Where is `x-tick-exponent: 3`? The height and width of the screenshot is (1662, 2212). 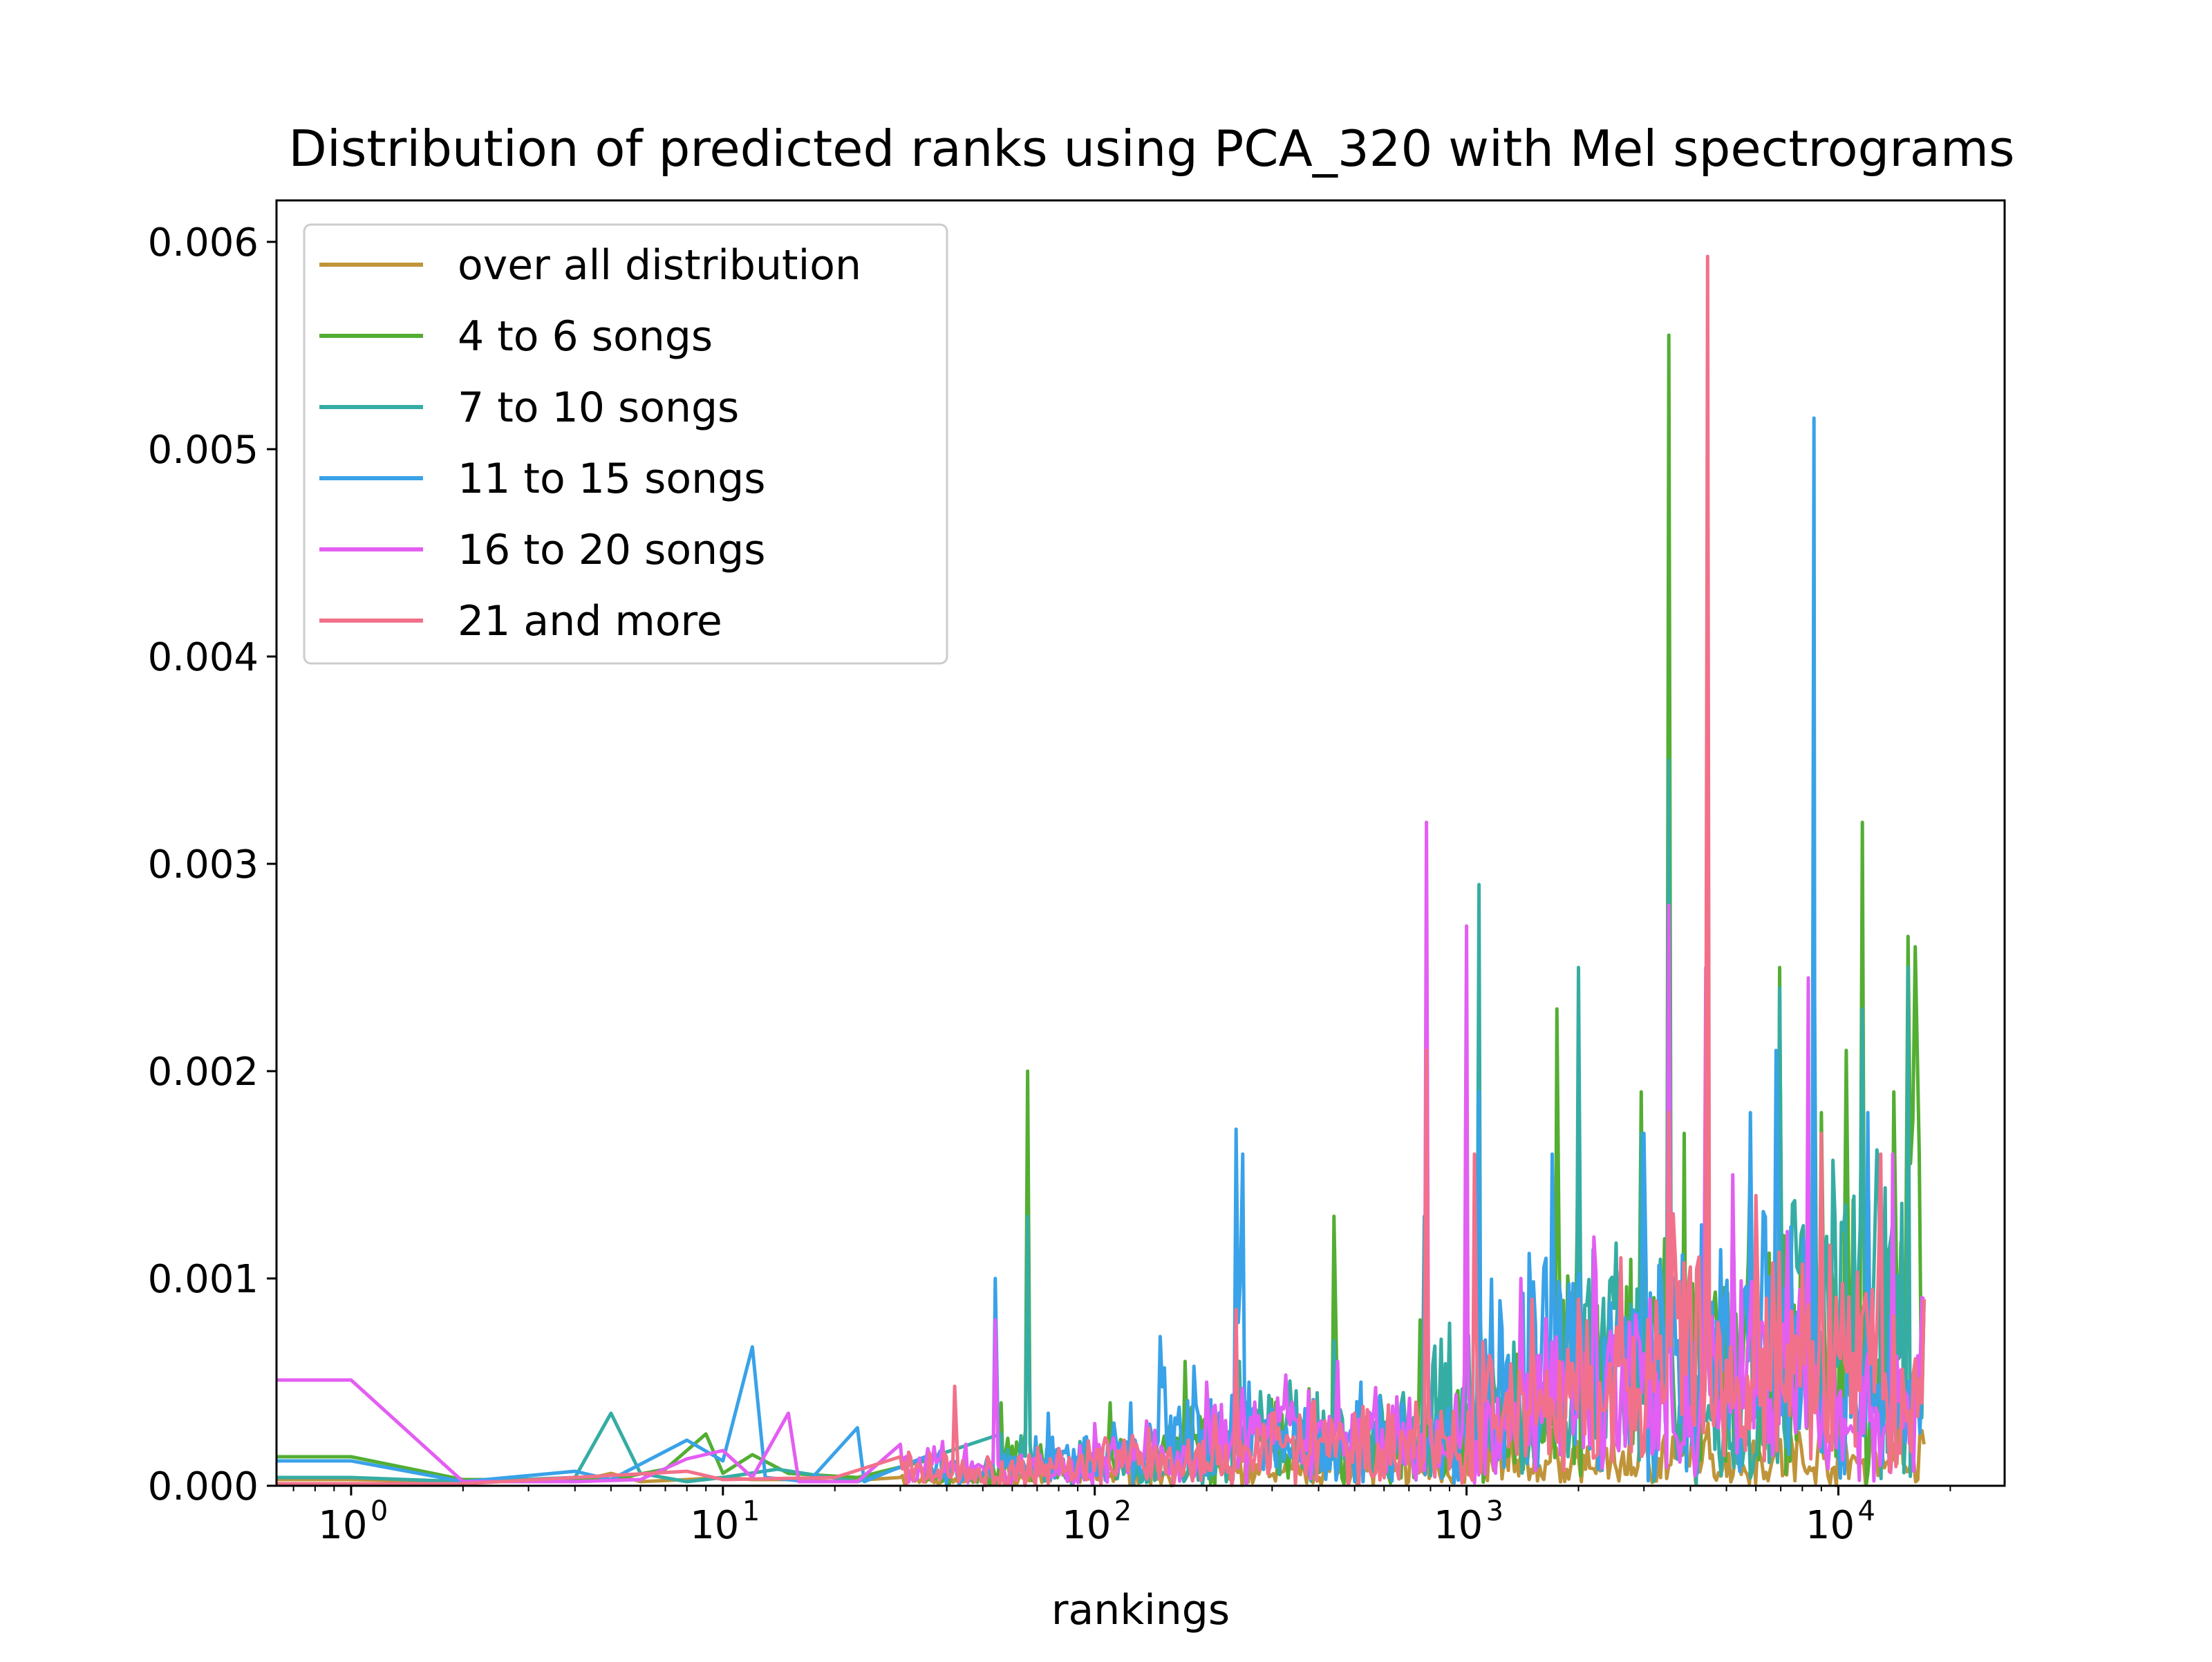
x-tick-exponent: 3 is located at coordinates (1494, 1511).